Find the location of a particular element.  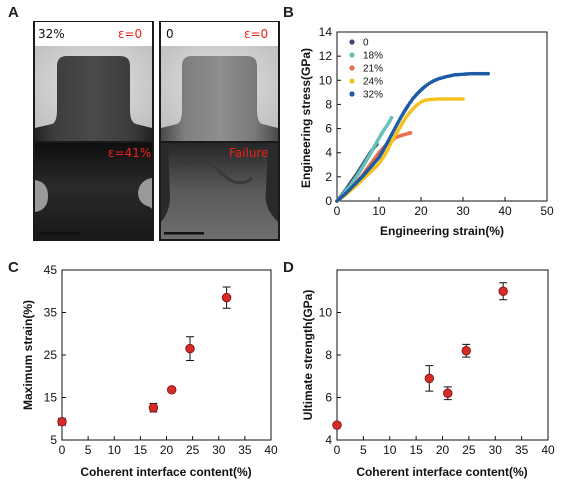

tem-image-top-right is located at coordinates (219, 81).